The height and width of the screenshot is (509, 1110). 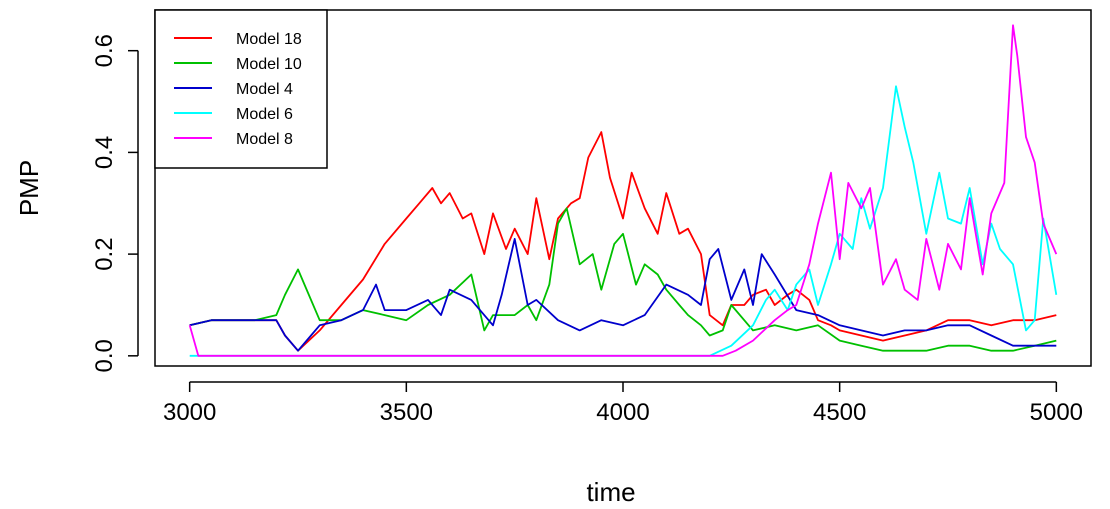 I want to click on x-tick-label-3000: 3000, so click(x=189, y=412).